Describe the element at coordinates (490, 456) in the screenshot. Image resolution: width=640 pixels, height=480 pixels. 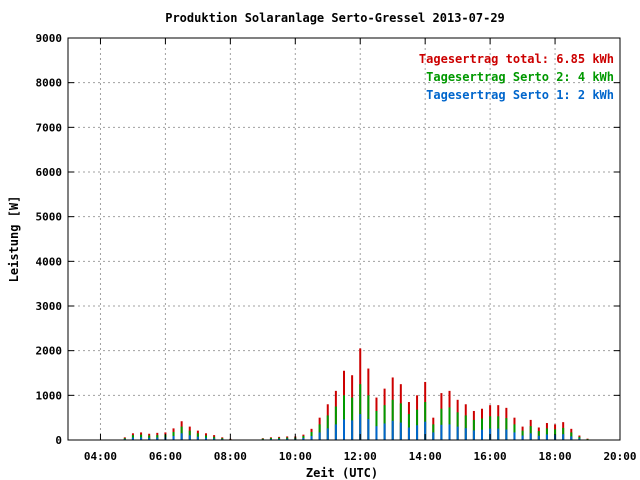
I see `x-tick-label: 16:00` at that location.